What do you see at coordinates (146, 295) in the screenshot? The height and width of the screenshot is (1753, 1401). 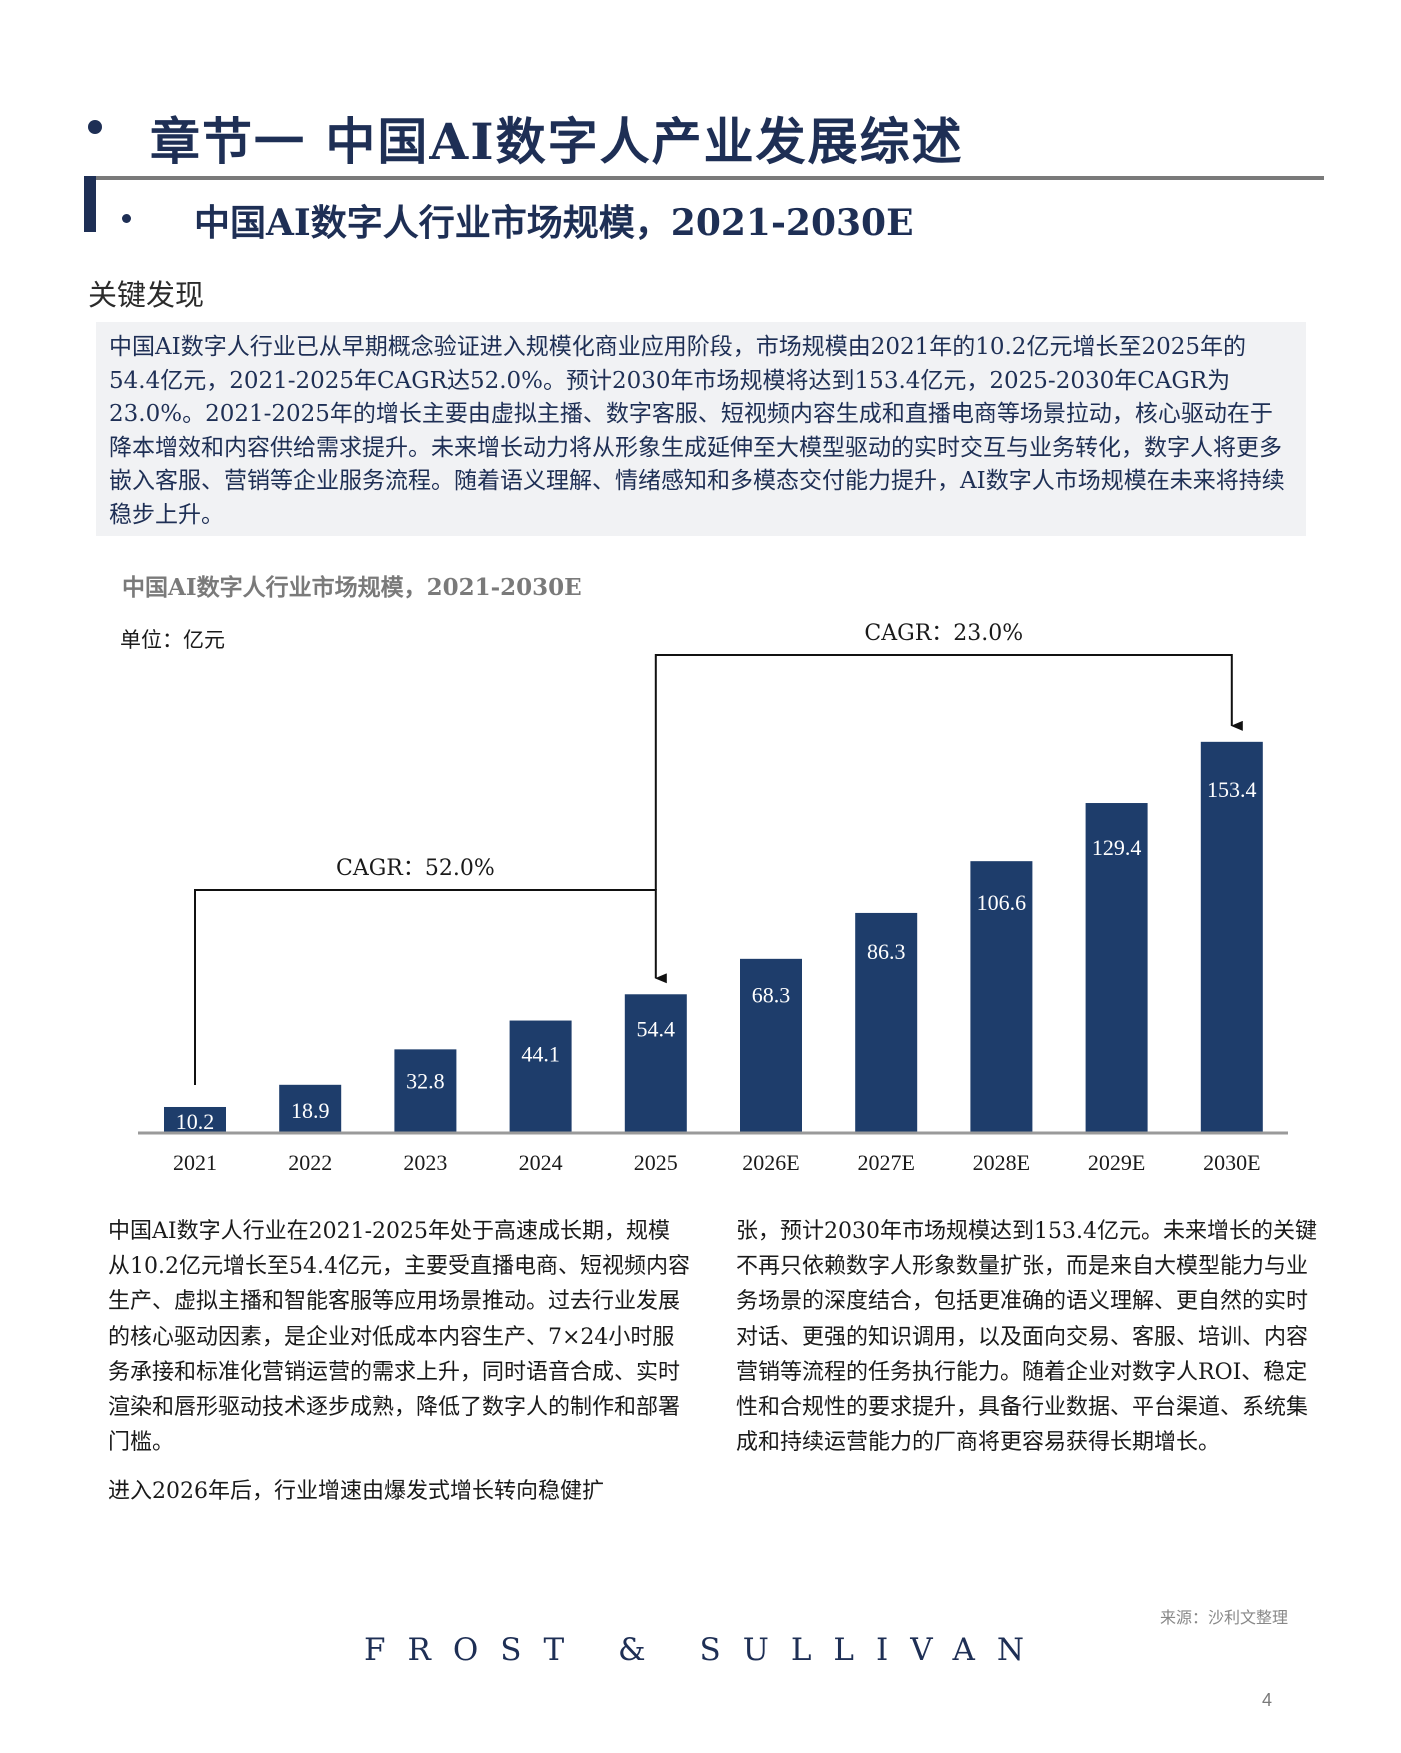 I see `key-findings-heading: 关键发现` at bounding box center [146, 295].